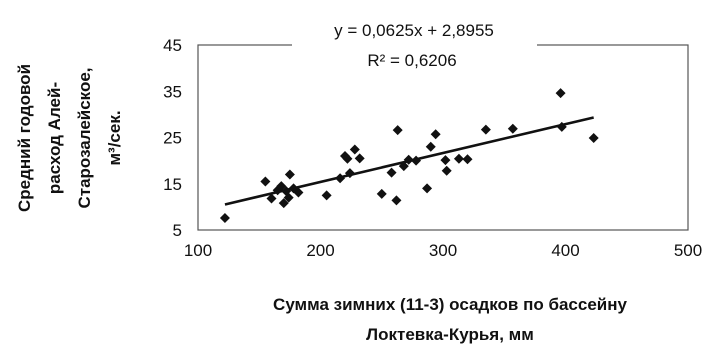 The image size is (721, 347). I want to click on y-axis-title-line-1: Средний годовой, so click(24, 138).